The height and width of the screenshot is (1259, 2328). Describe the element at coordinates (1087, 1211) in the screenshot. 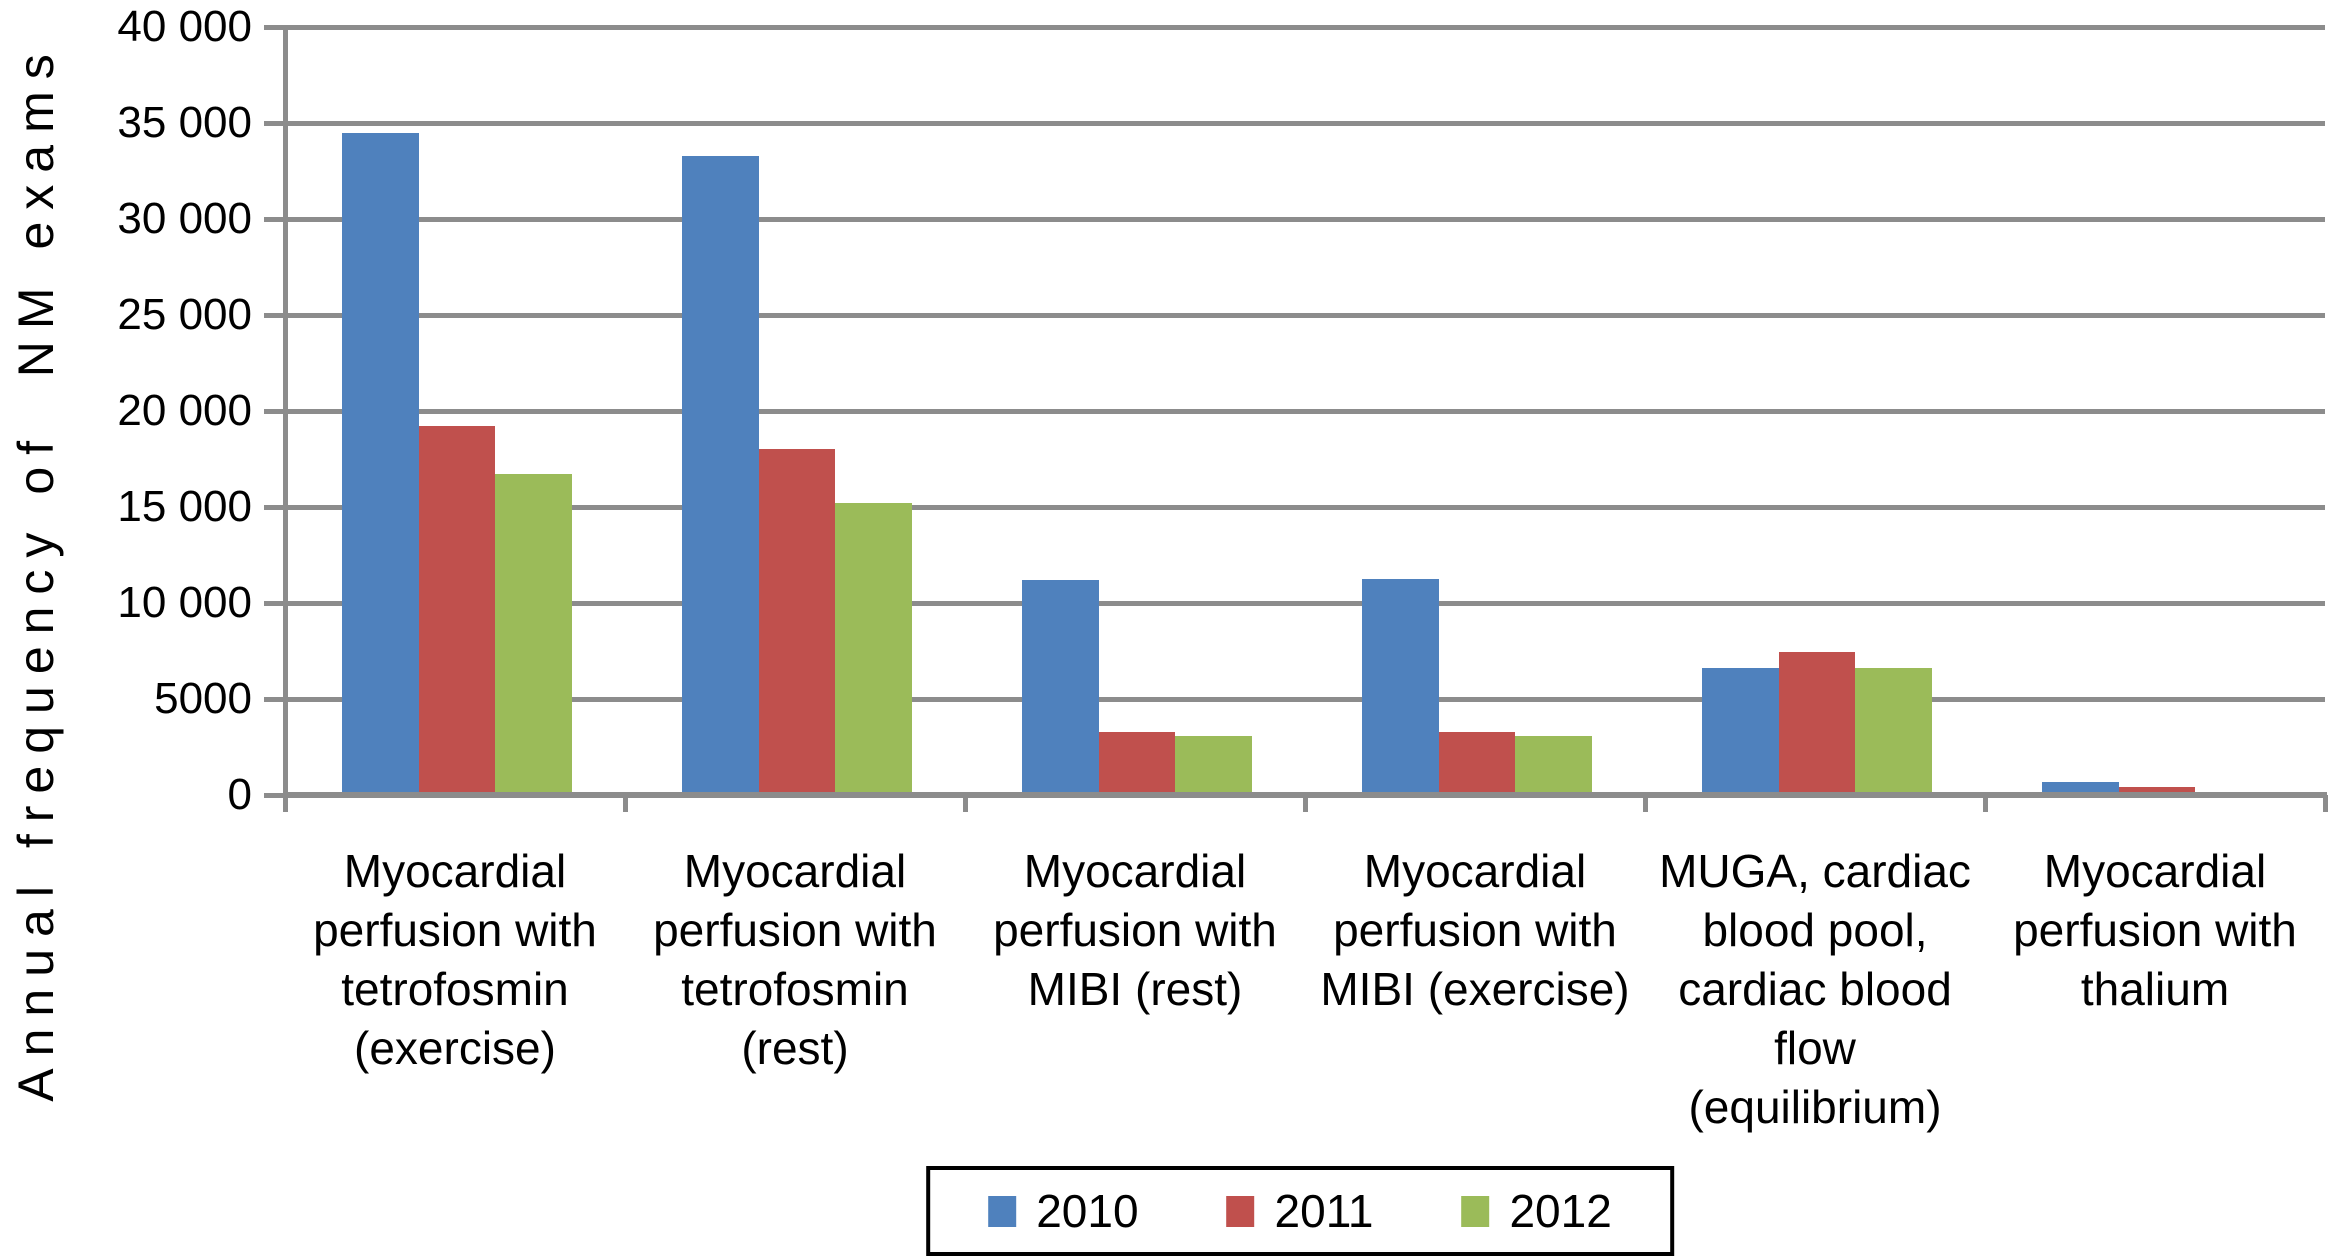

I see `legend-label: 2010` at that location.